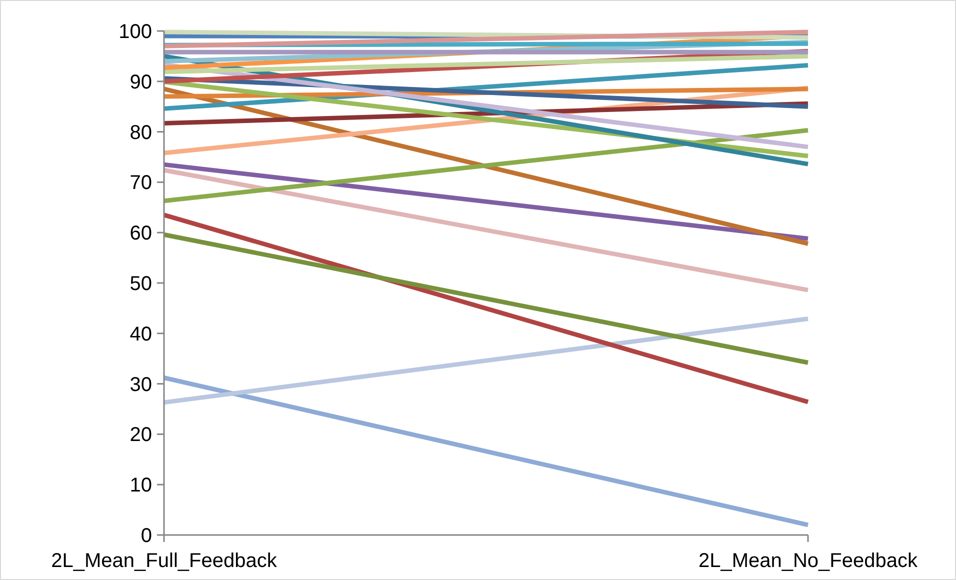 This screenshot has height=580, width=956. What do you see at coordinates (141, 435) in the screenshot?
I see `y-tick-label: 20` at bounding box center [141, 435].